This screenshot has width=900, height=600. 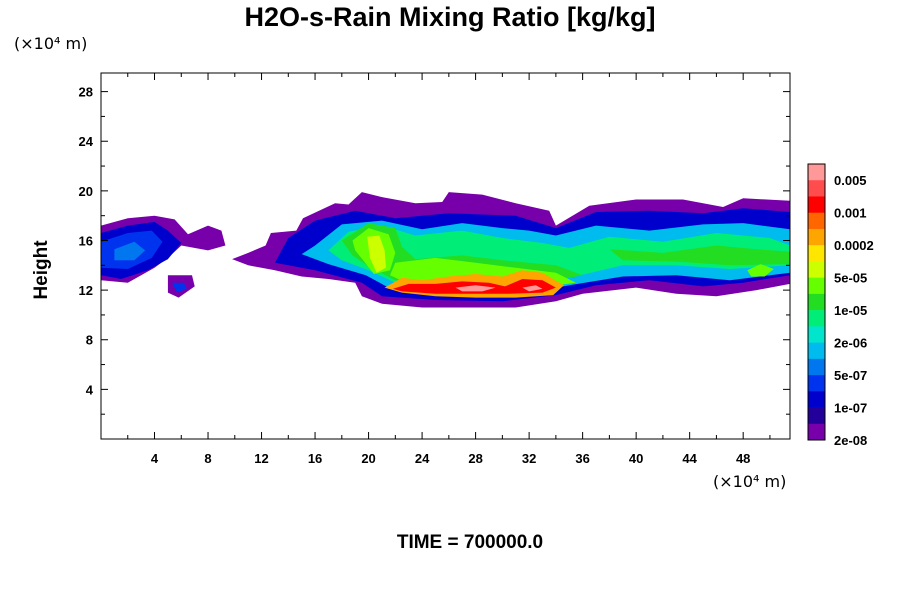 What do you see at coordinates (450, 17) in the screenshot?
I see `chart-title: H2O-s-Rain Mixing Ratio [kg/kg]` at bounding box center [450, 17].